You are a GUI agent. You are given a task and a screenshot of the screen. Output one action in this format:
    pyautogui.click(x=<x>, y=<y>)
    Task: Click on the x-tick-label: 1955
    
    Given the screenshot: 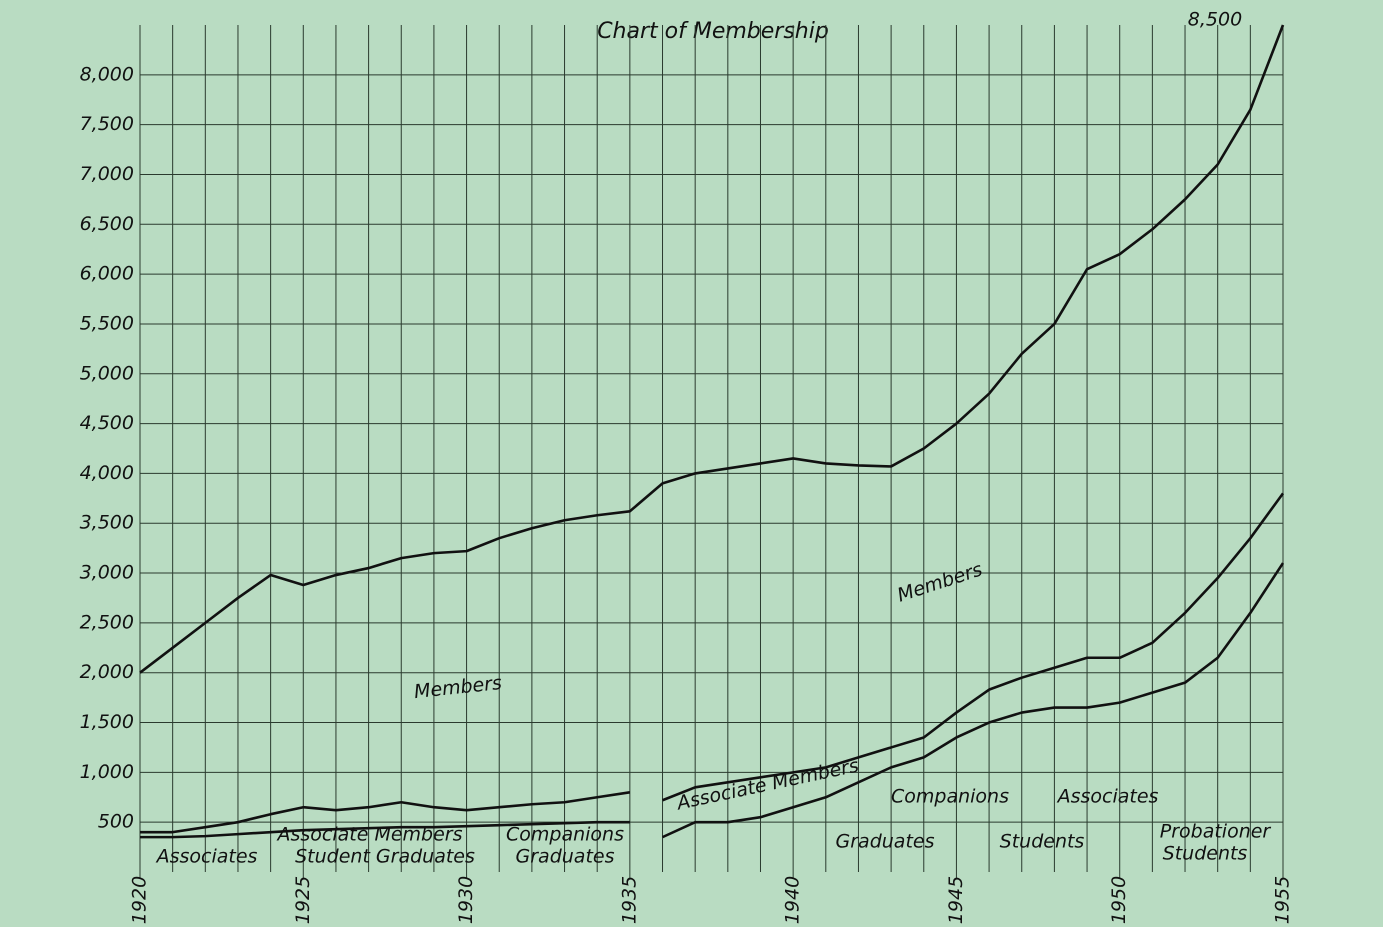 What is the action you would take?
    pyautogui.click(x=1283, y=900)
    